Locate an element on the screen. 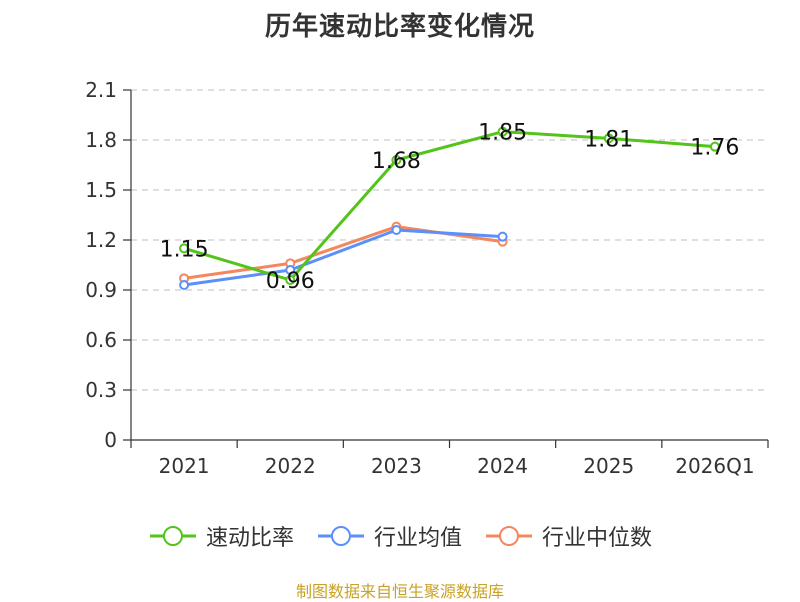 This screenshot has width=800, height=602. data-label: 0.96 is located at coordinates (290, 281).